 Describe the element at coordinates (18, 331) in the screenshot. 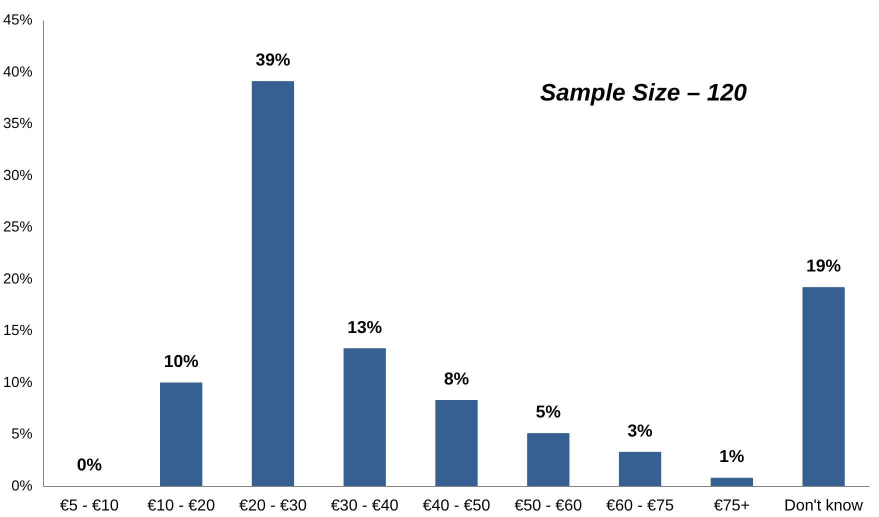

I see `y-tick-label: 15%` at that location.